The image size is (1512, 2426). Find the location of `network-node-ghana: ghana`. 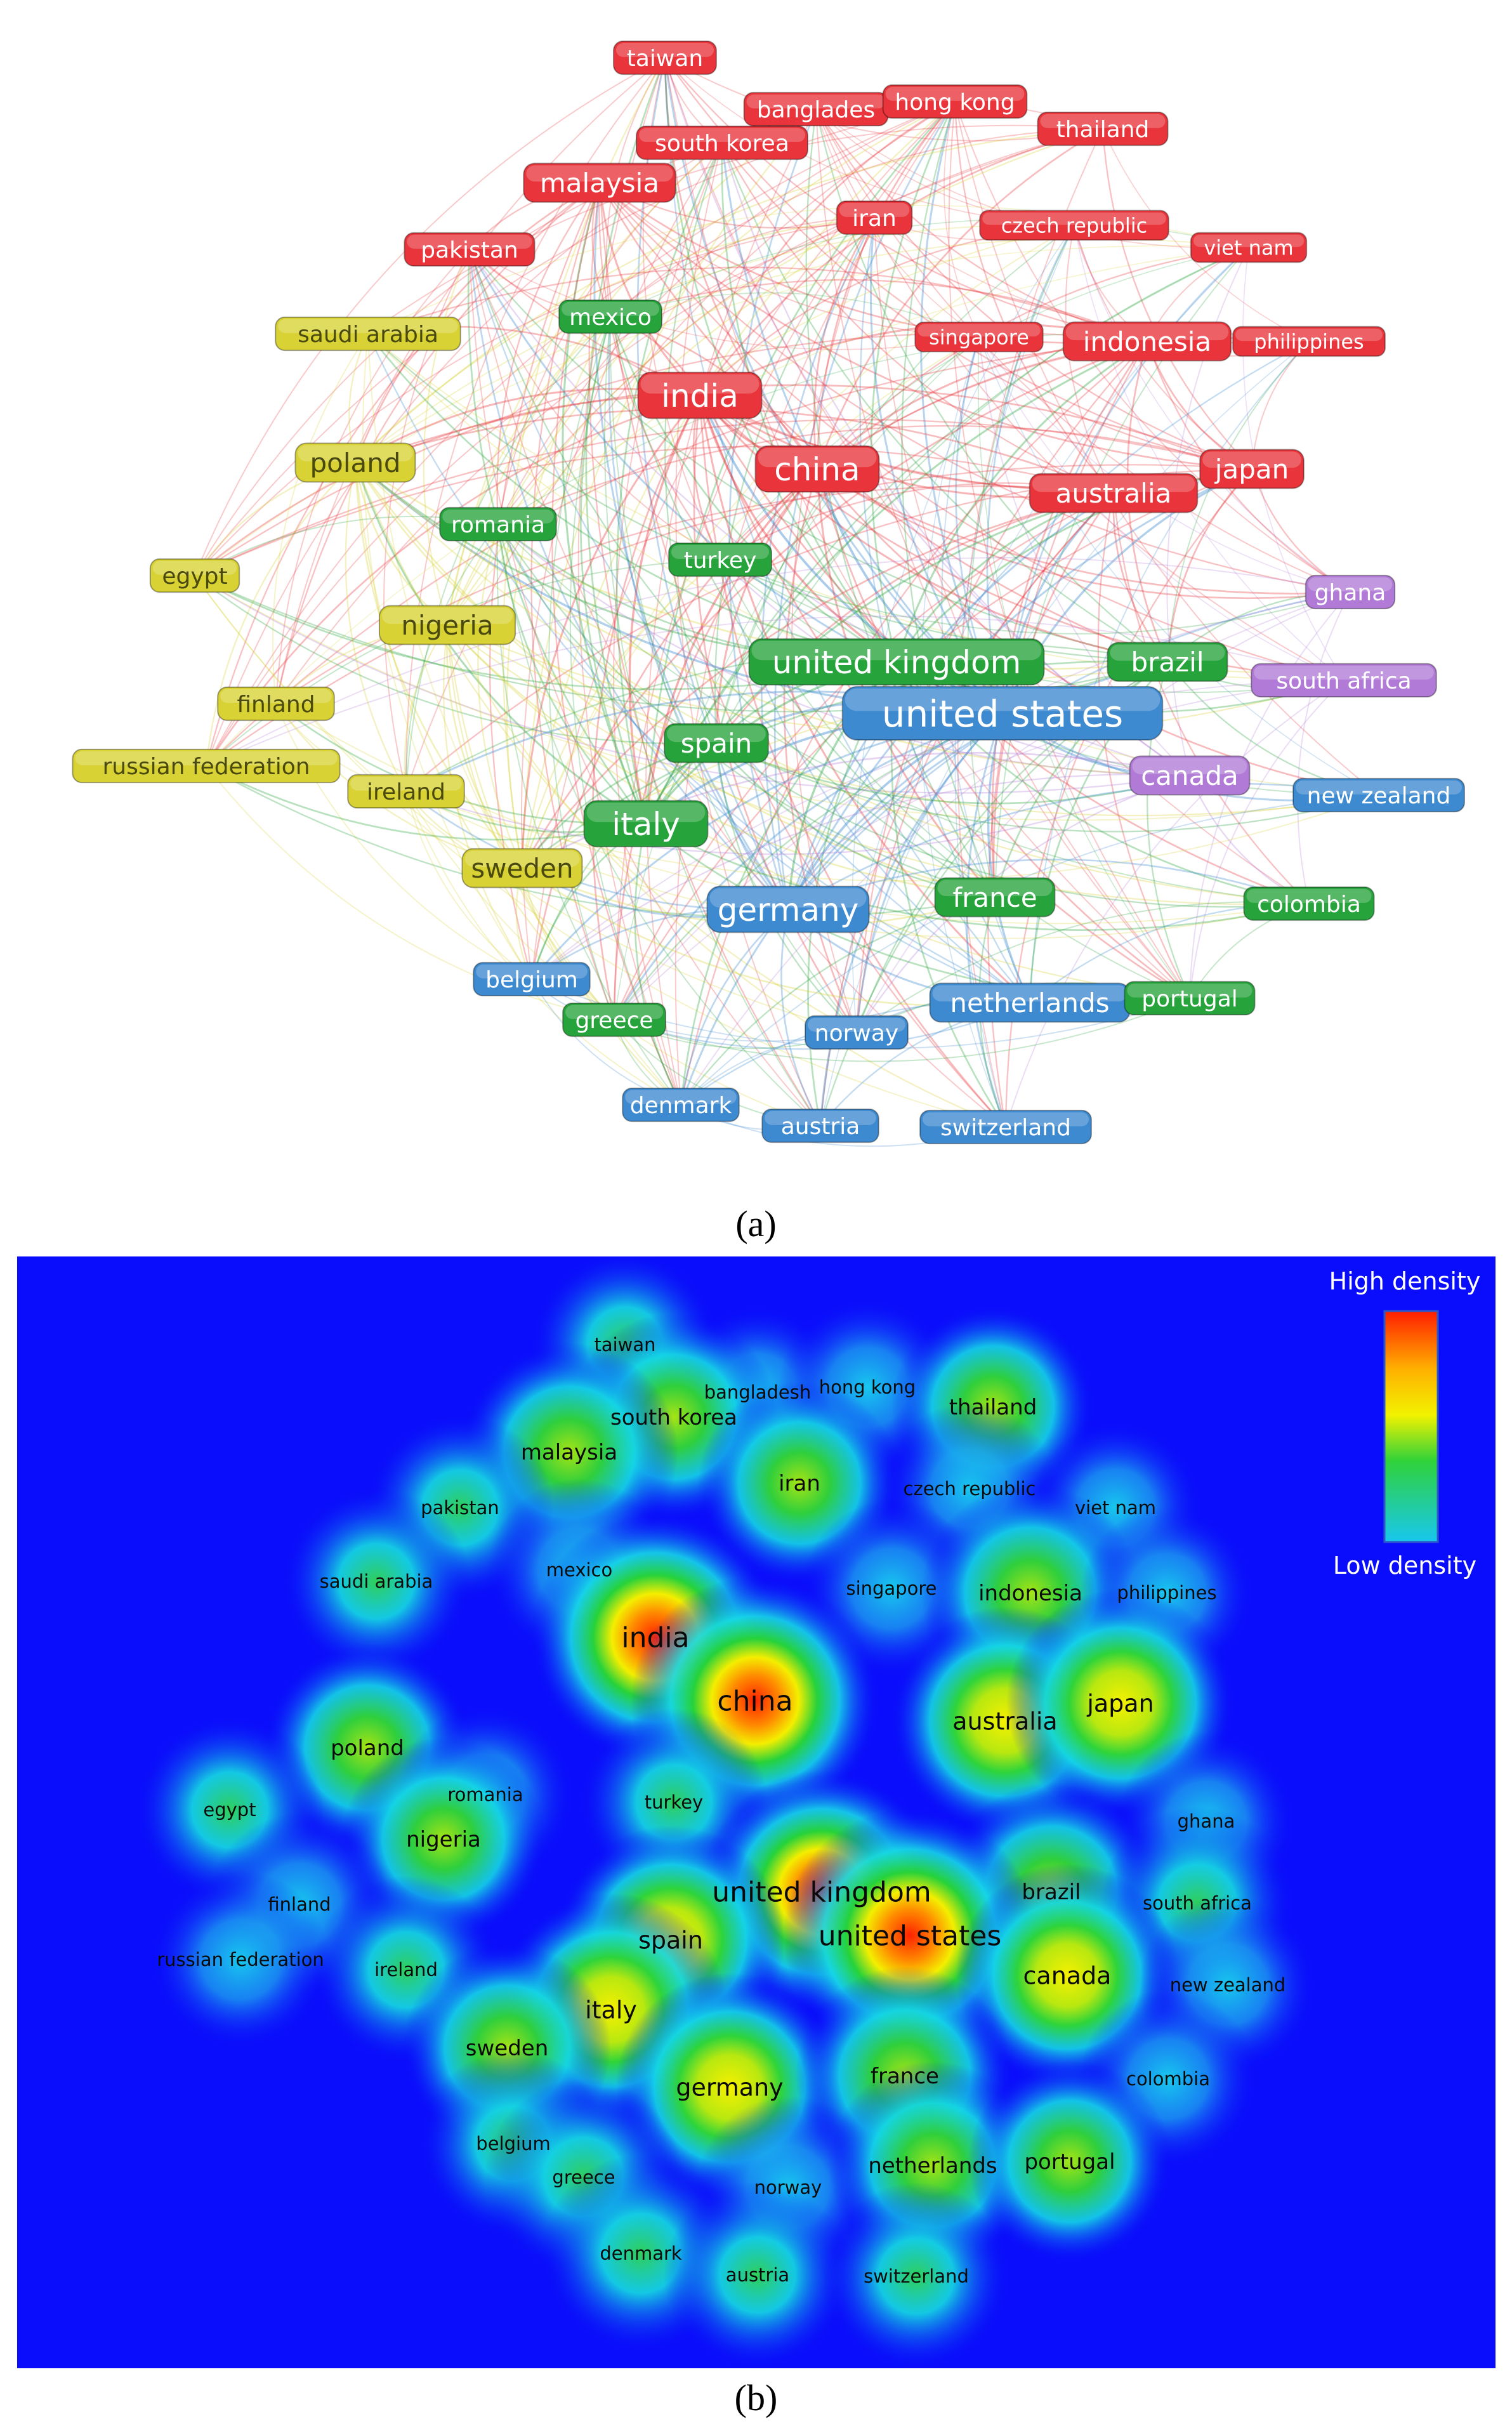

network-node-ghana: ghana is located at coordinates (1351, 592).